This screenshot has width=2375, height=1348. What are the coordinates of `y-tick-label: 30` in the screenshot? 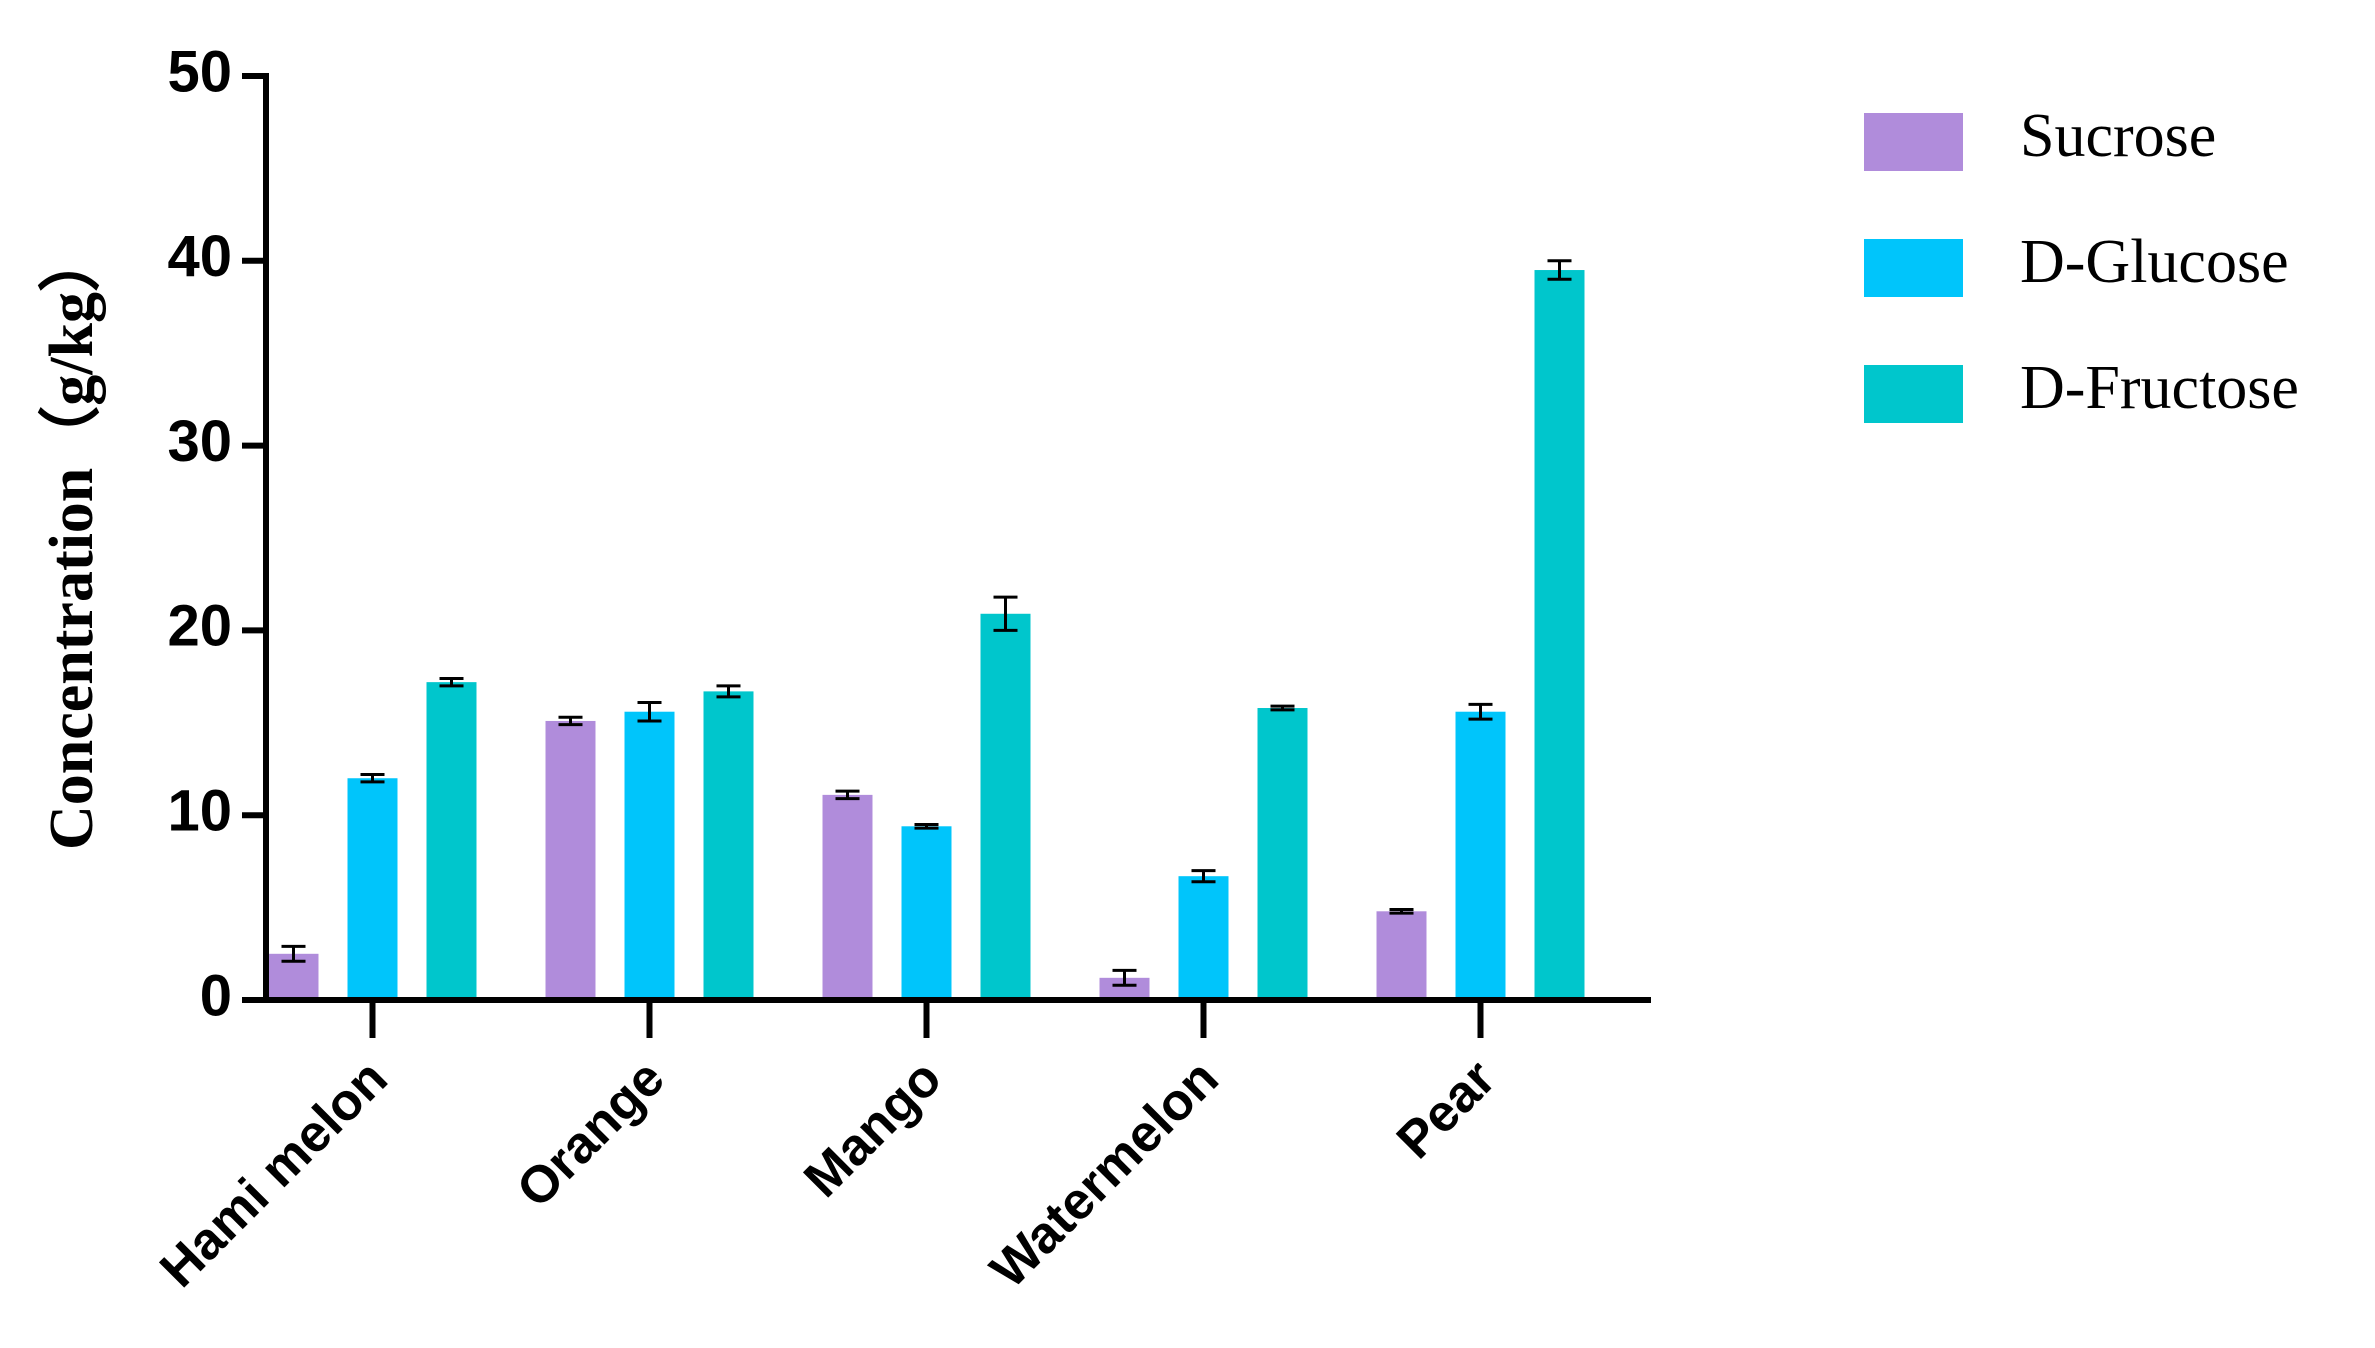 It's located at (199, 441).